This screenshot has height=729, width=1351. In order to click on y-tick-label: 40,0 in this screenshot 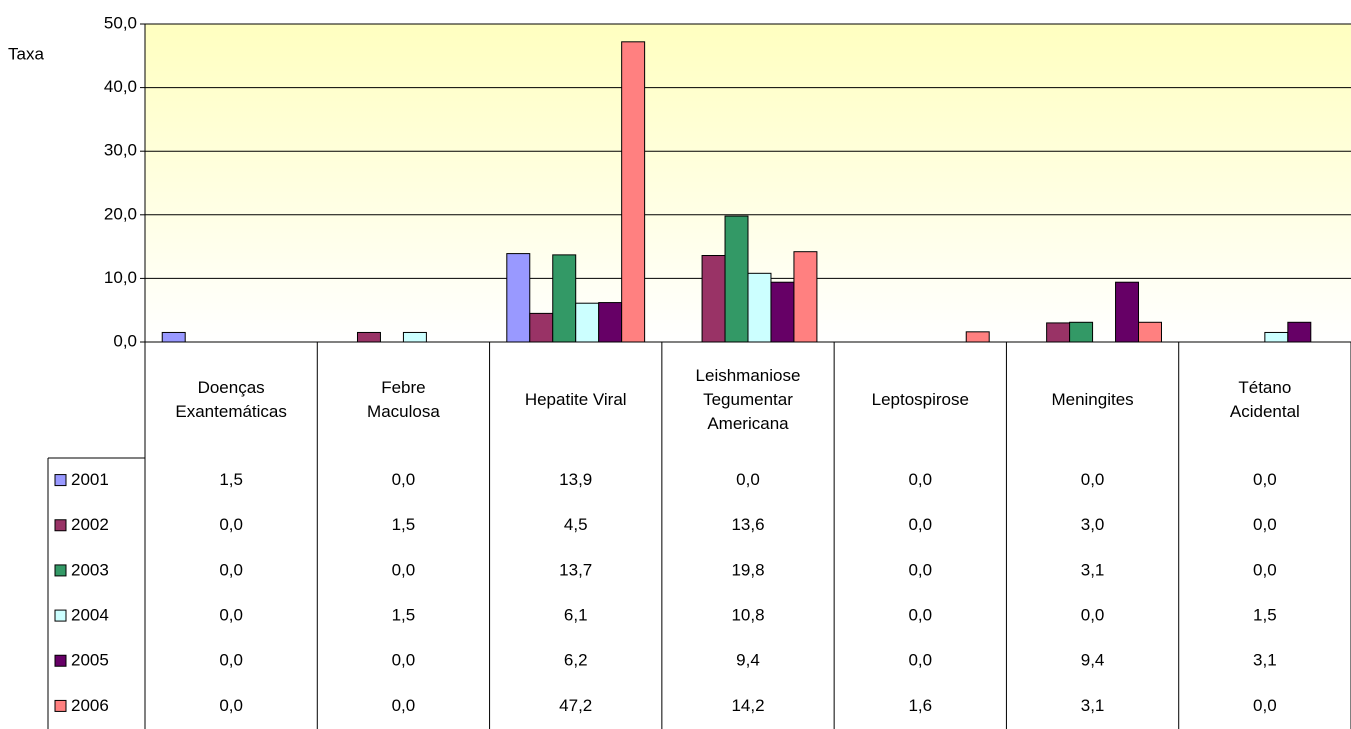, I will do `click(120, 86)`.